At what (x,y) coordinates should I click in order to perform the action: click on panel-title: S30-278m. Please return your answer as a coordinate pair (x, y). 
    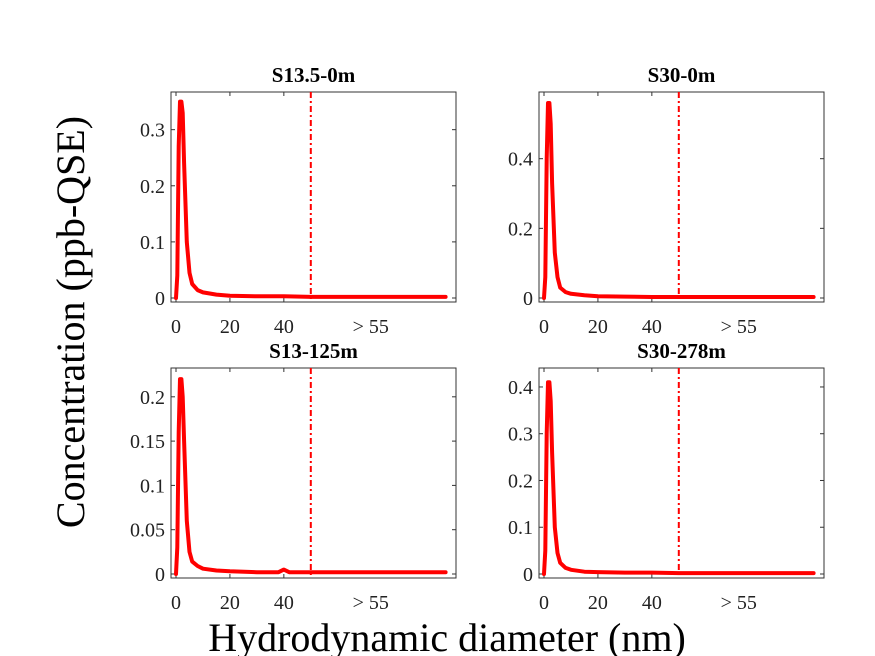
    Looking at the image, I should click on (681, 351).